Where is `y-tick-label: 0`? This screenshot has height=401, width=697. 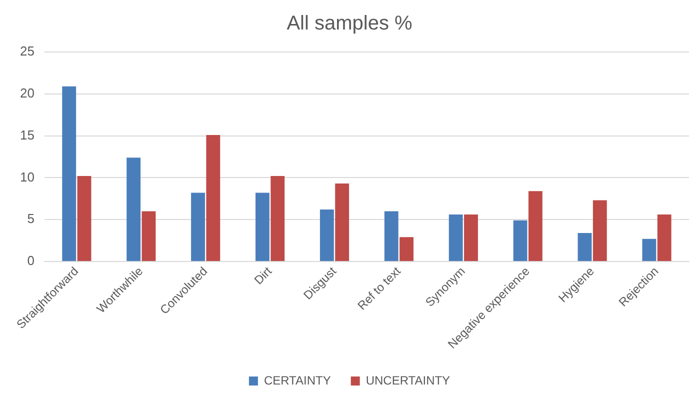 y-tick-label: 0 is located at coordinates (30, 260).